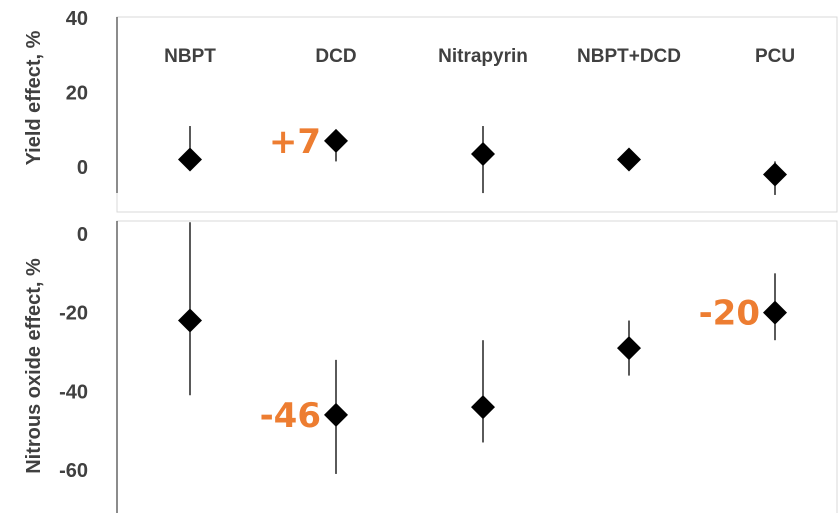 The height and width of the screenshot is (513, 838). I want to click on annotation-label: -46, so click(290, 416).